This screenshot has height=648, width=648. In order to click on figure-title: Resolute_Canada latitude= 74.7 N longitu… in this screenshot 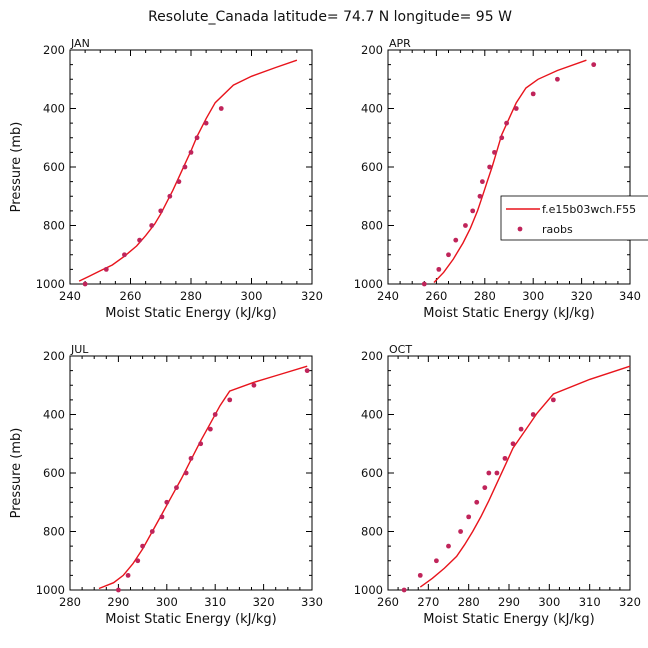, I will do `click(330, 17)`.